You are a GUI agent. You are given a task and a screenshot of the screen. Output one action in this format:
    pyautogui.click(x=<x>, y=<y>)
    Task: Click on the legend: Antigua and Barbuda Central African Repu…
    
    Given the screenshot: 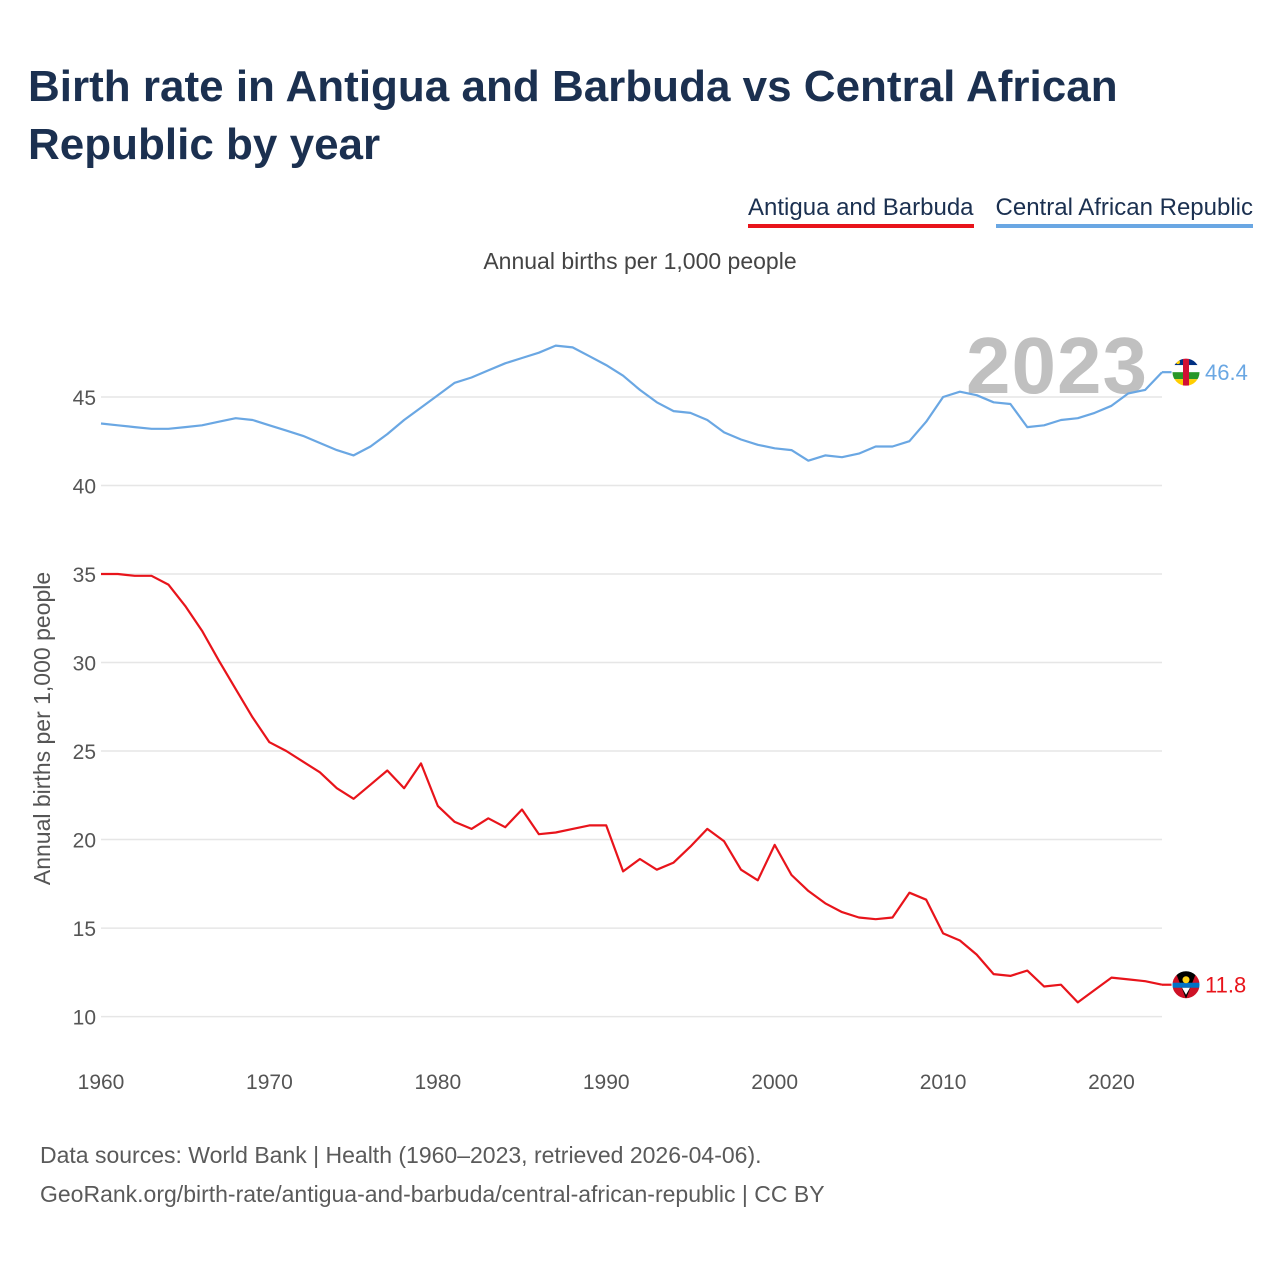 What is the action you would take?
    pyautogui.click(x=1000, y=211)
    